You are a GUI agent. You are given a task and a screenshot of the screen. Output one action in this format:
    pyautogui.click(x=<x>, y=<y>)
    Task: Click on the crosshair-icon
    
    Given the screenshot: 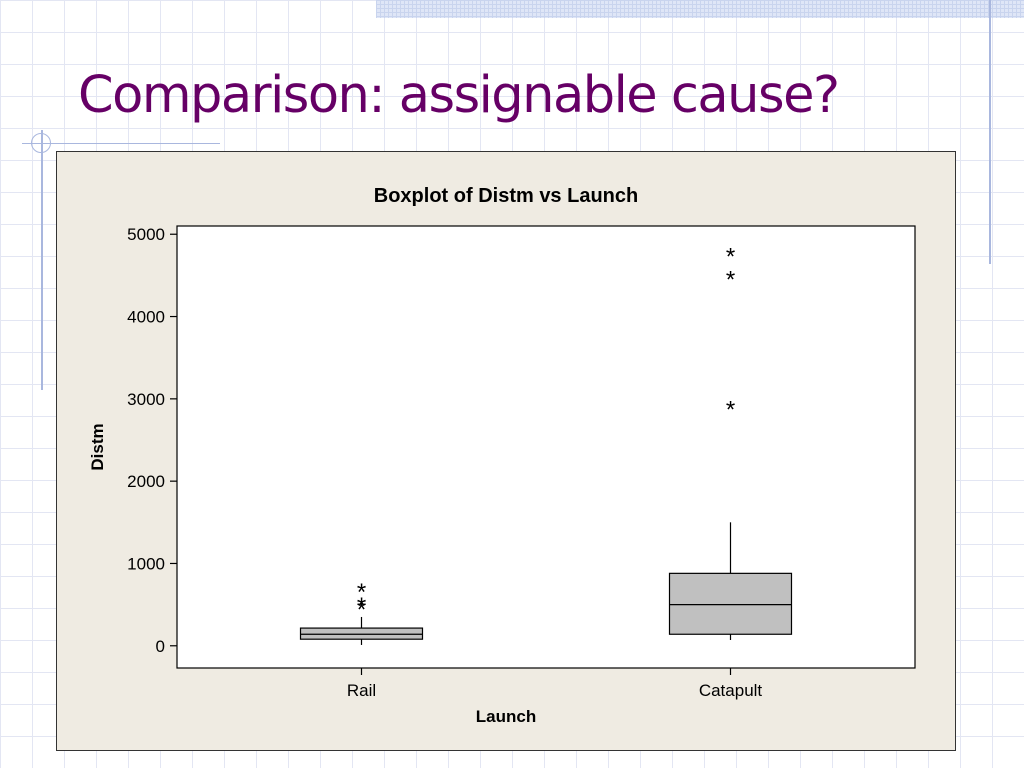 What is the action you would take?
    pyautogui.click(x=41, y=143)
    